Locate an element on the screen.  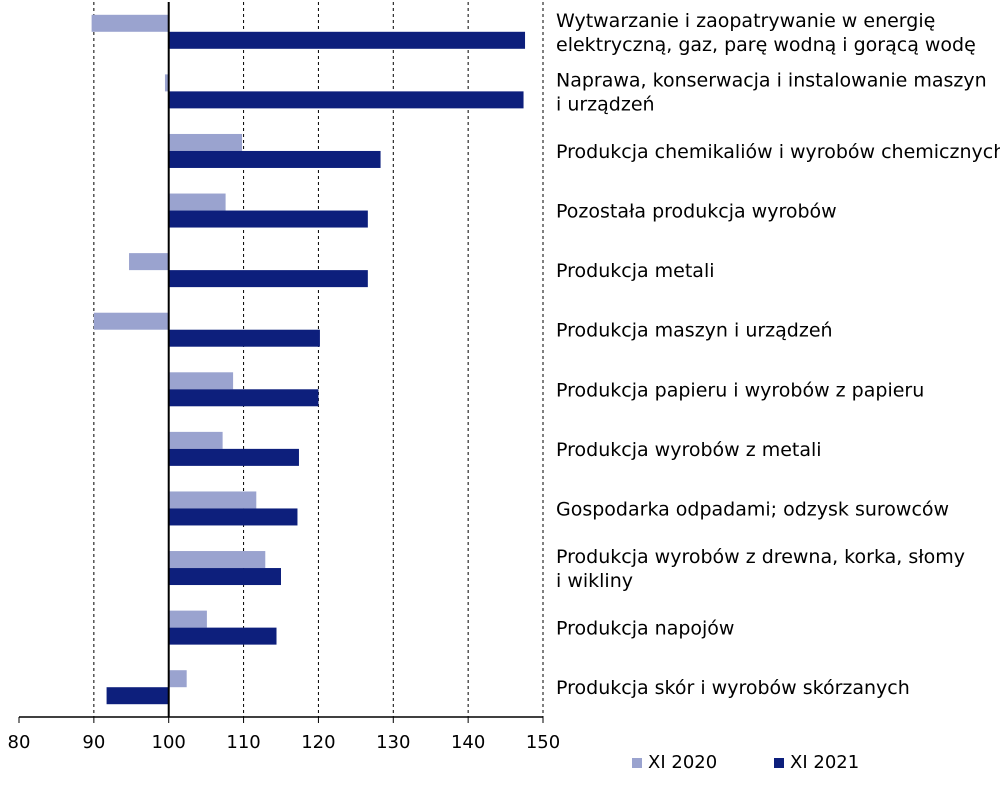
category-label-line: Produkcja wyrobów z metali is located at coordinates (689, 450).